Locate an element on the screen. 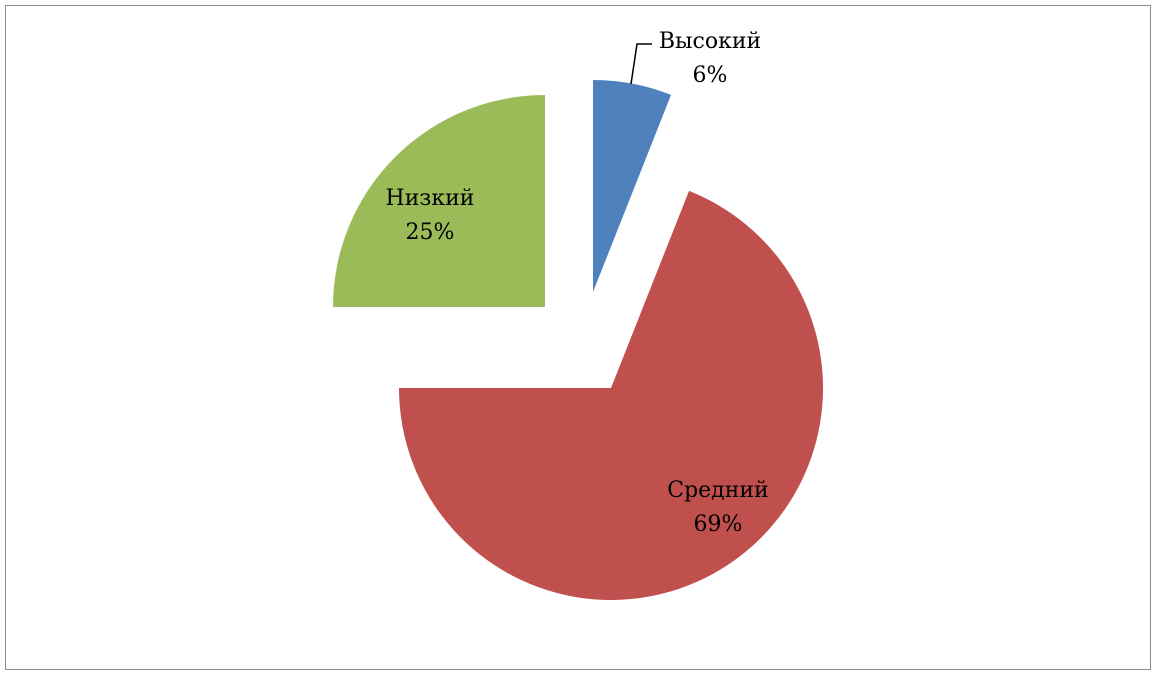 The height and width of the screenshot is (675, 1156). slice-label-percent: 25% is located at coordinates (430, 232).